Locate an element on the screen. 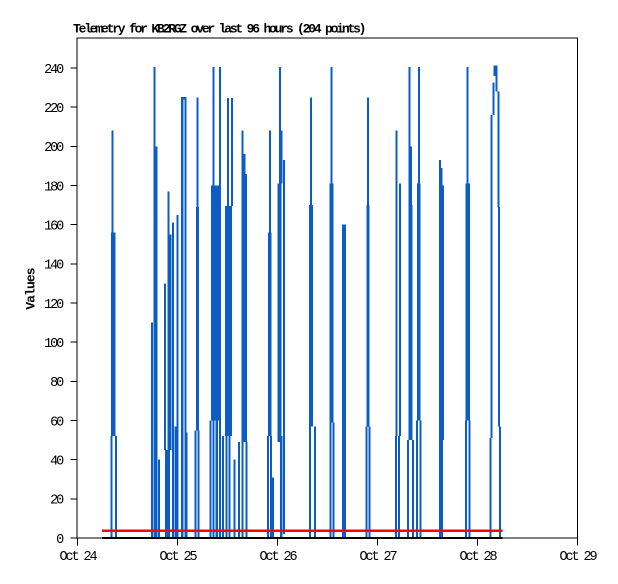  svg-text: 220 is located at coordinates (54, 109).